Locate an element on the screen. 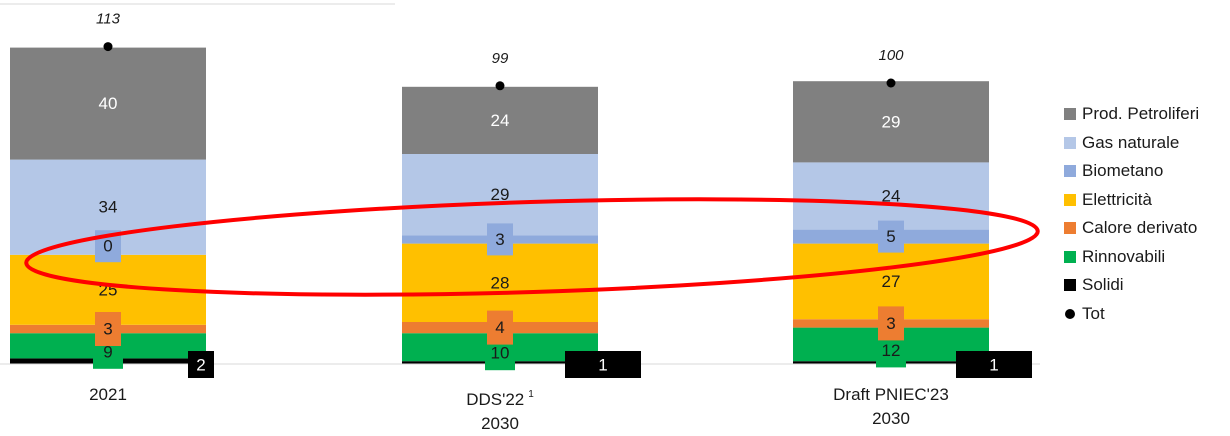  data-label-rinnovabili: 9 is located at coordinates (107, 351).